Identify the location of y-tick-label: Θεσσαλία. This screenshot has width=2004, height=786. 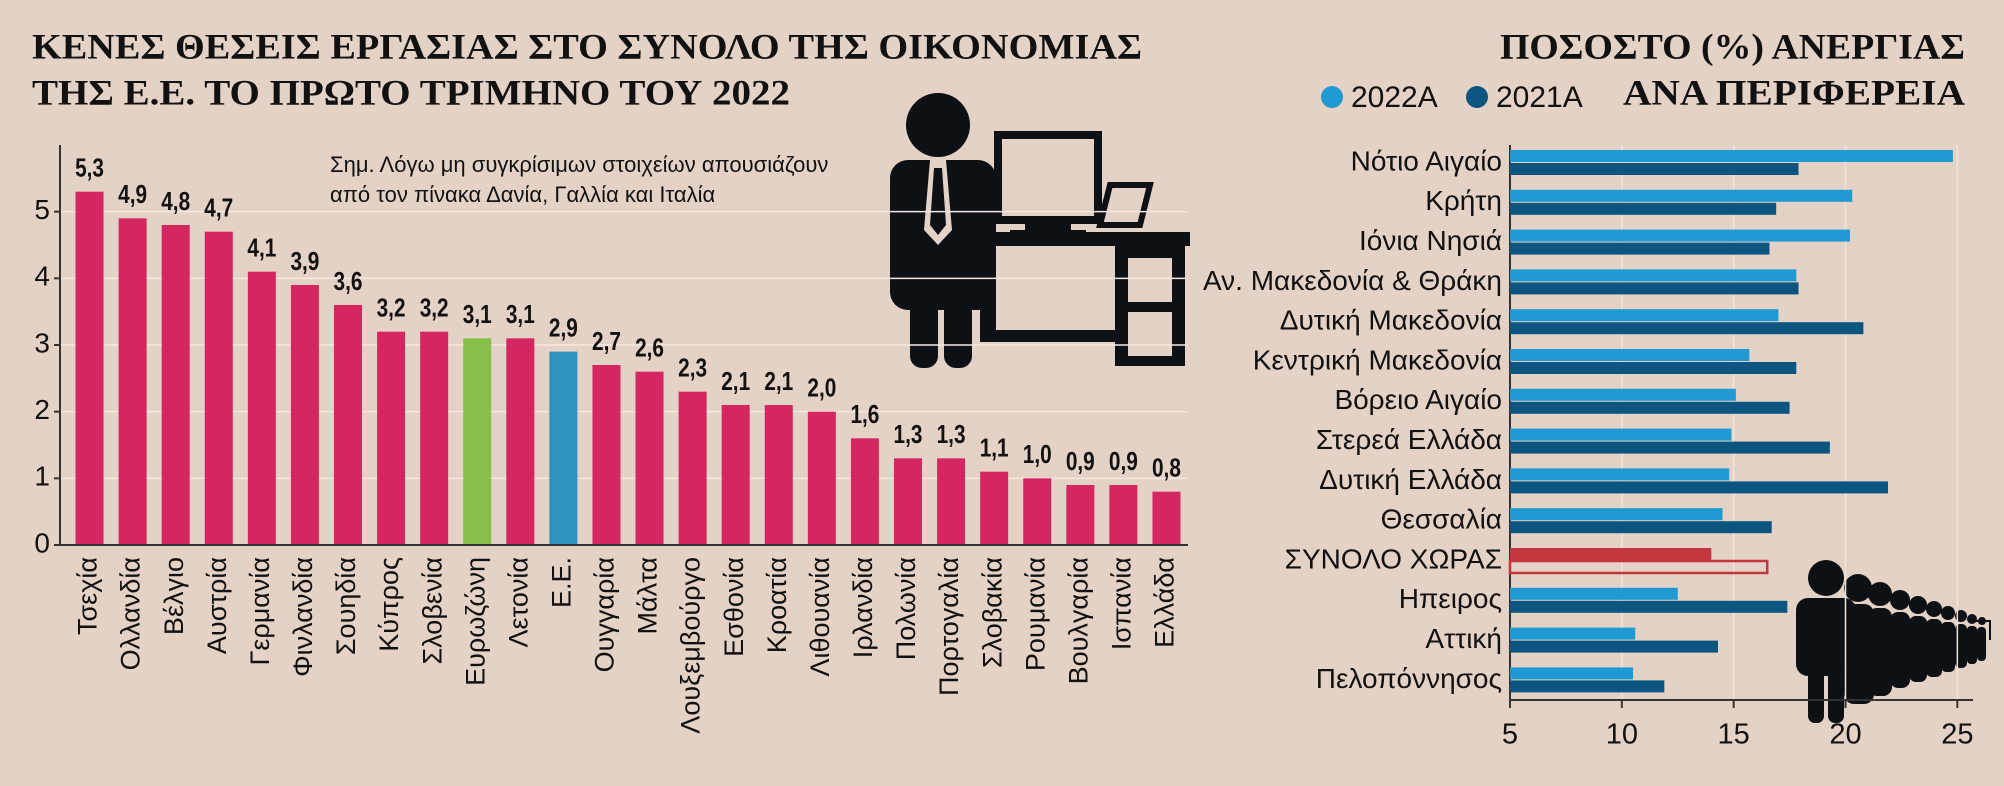
(1441, 519).